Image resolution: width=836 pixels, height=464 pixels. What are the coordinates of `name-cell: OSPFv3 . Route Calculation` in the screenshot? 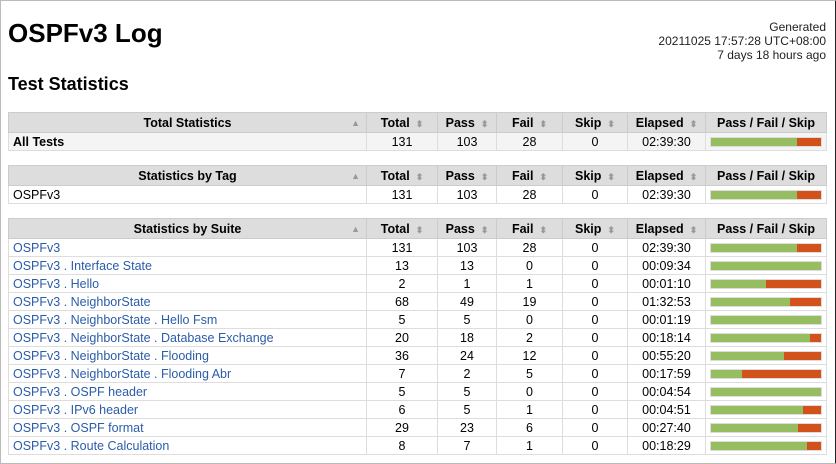 It's located at (187, 445).